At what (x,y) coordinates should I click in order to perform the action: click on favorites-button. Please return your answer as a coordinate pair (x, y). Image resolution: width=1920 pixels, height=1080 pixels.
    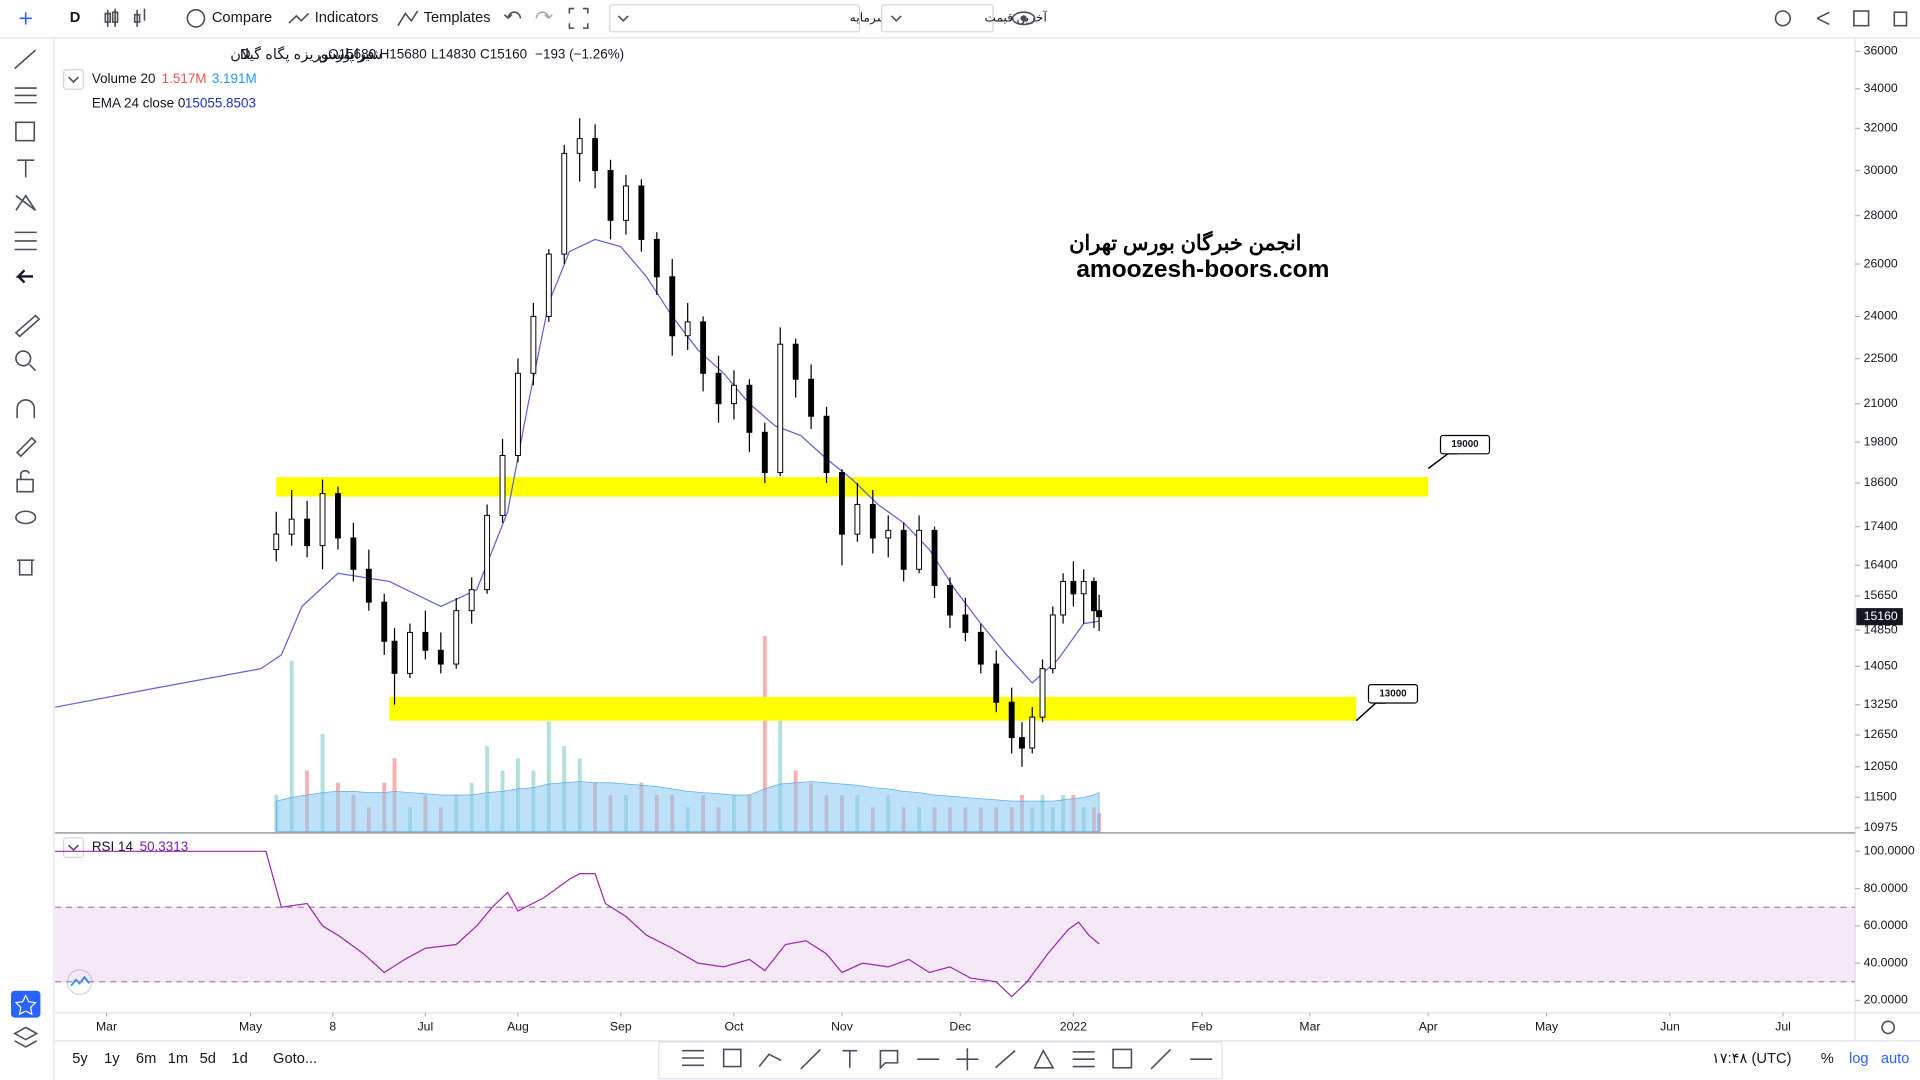
    Looking at the image, I should click on (26, 1004).